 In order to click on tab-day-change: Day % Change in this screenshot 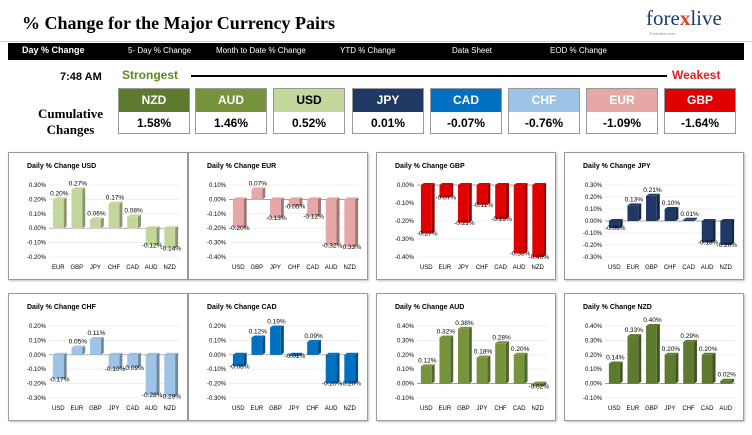, I will do `click(53, 50)`.